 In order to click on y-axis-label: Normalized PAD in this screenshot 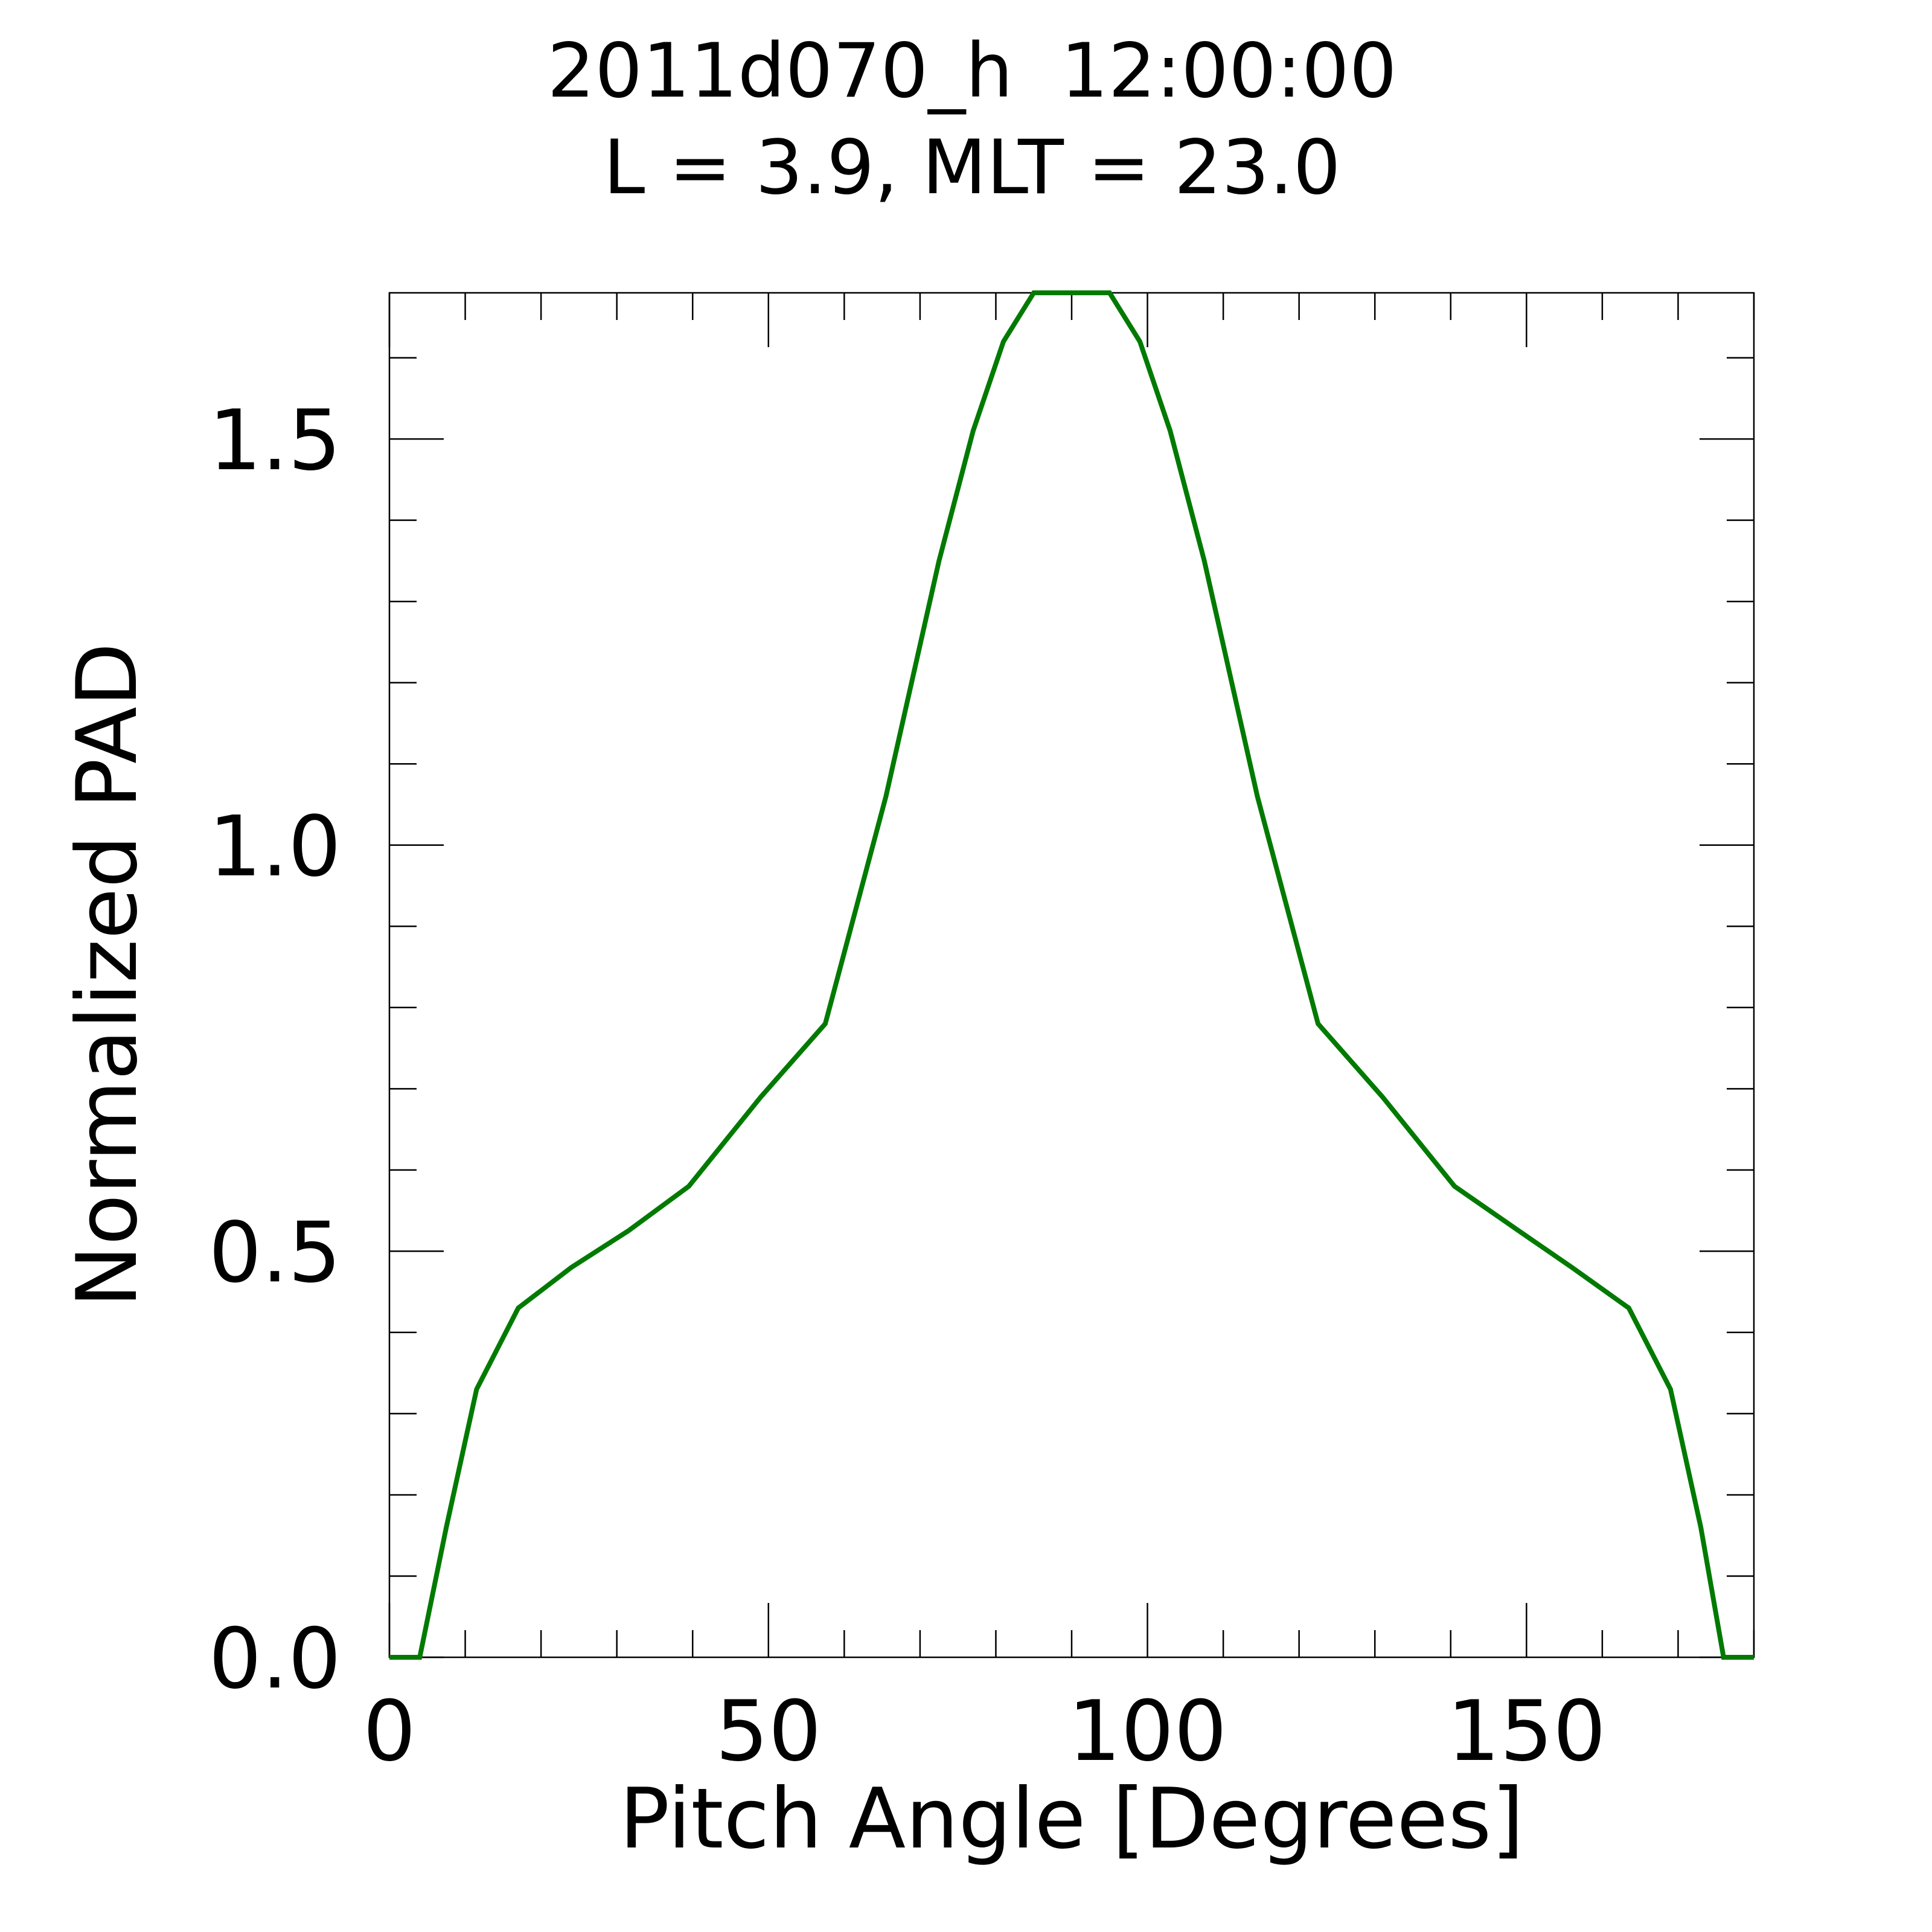, I will do `click(107, 975)`.